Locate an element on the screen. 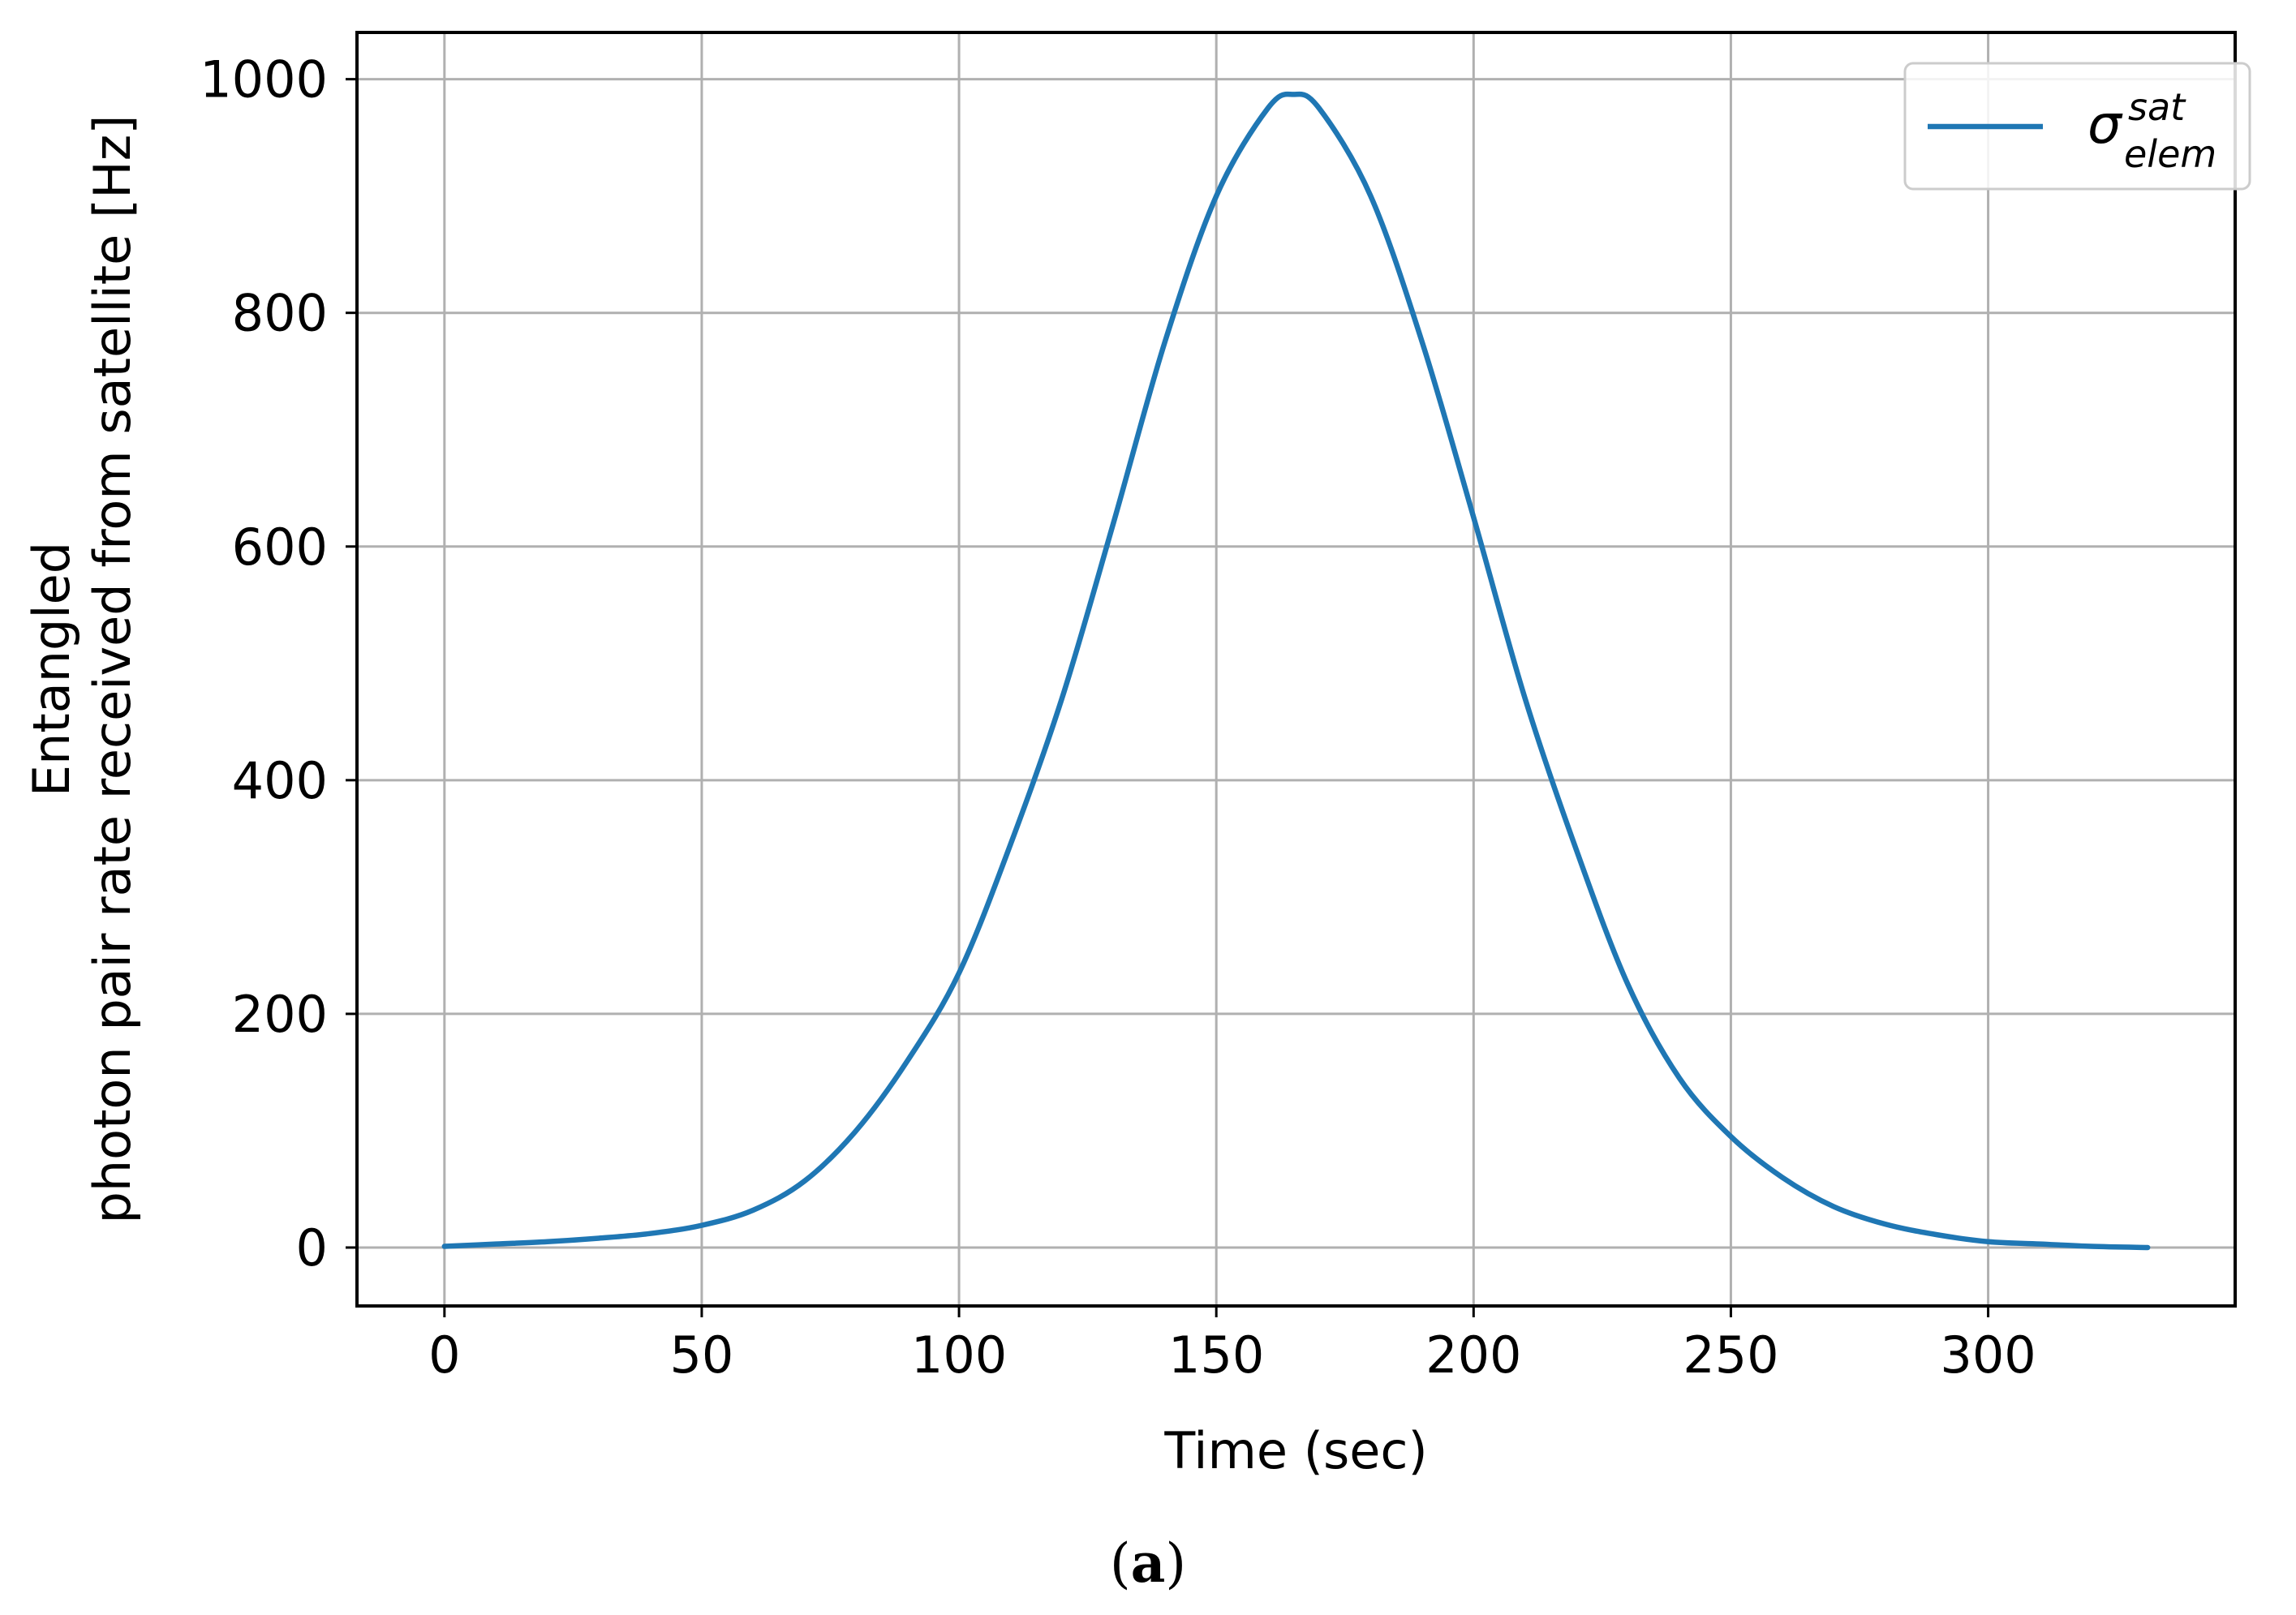  x-tick-label: 50 is located at coordinates (701, 1355).